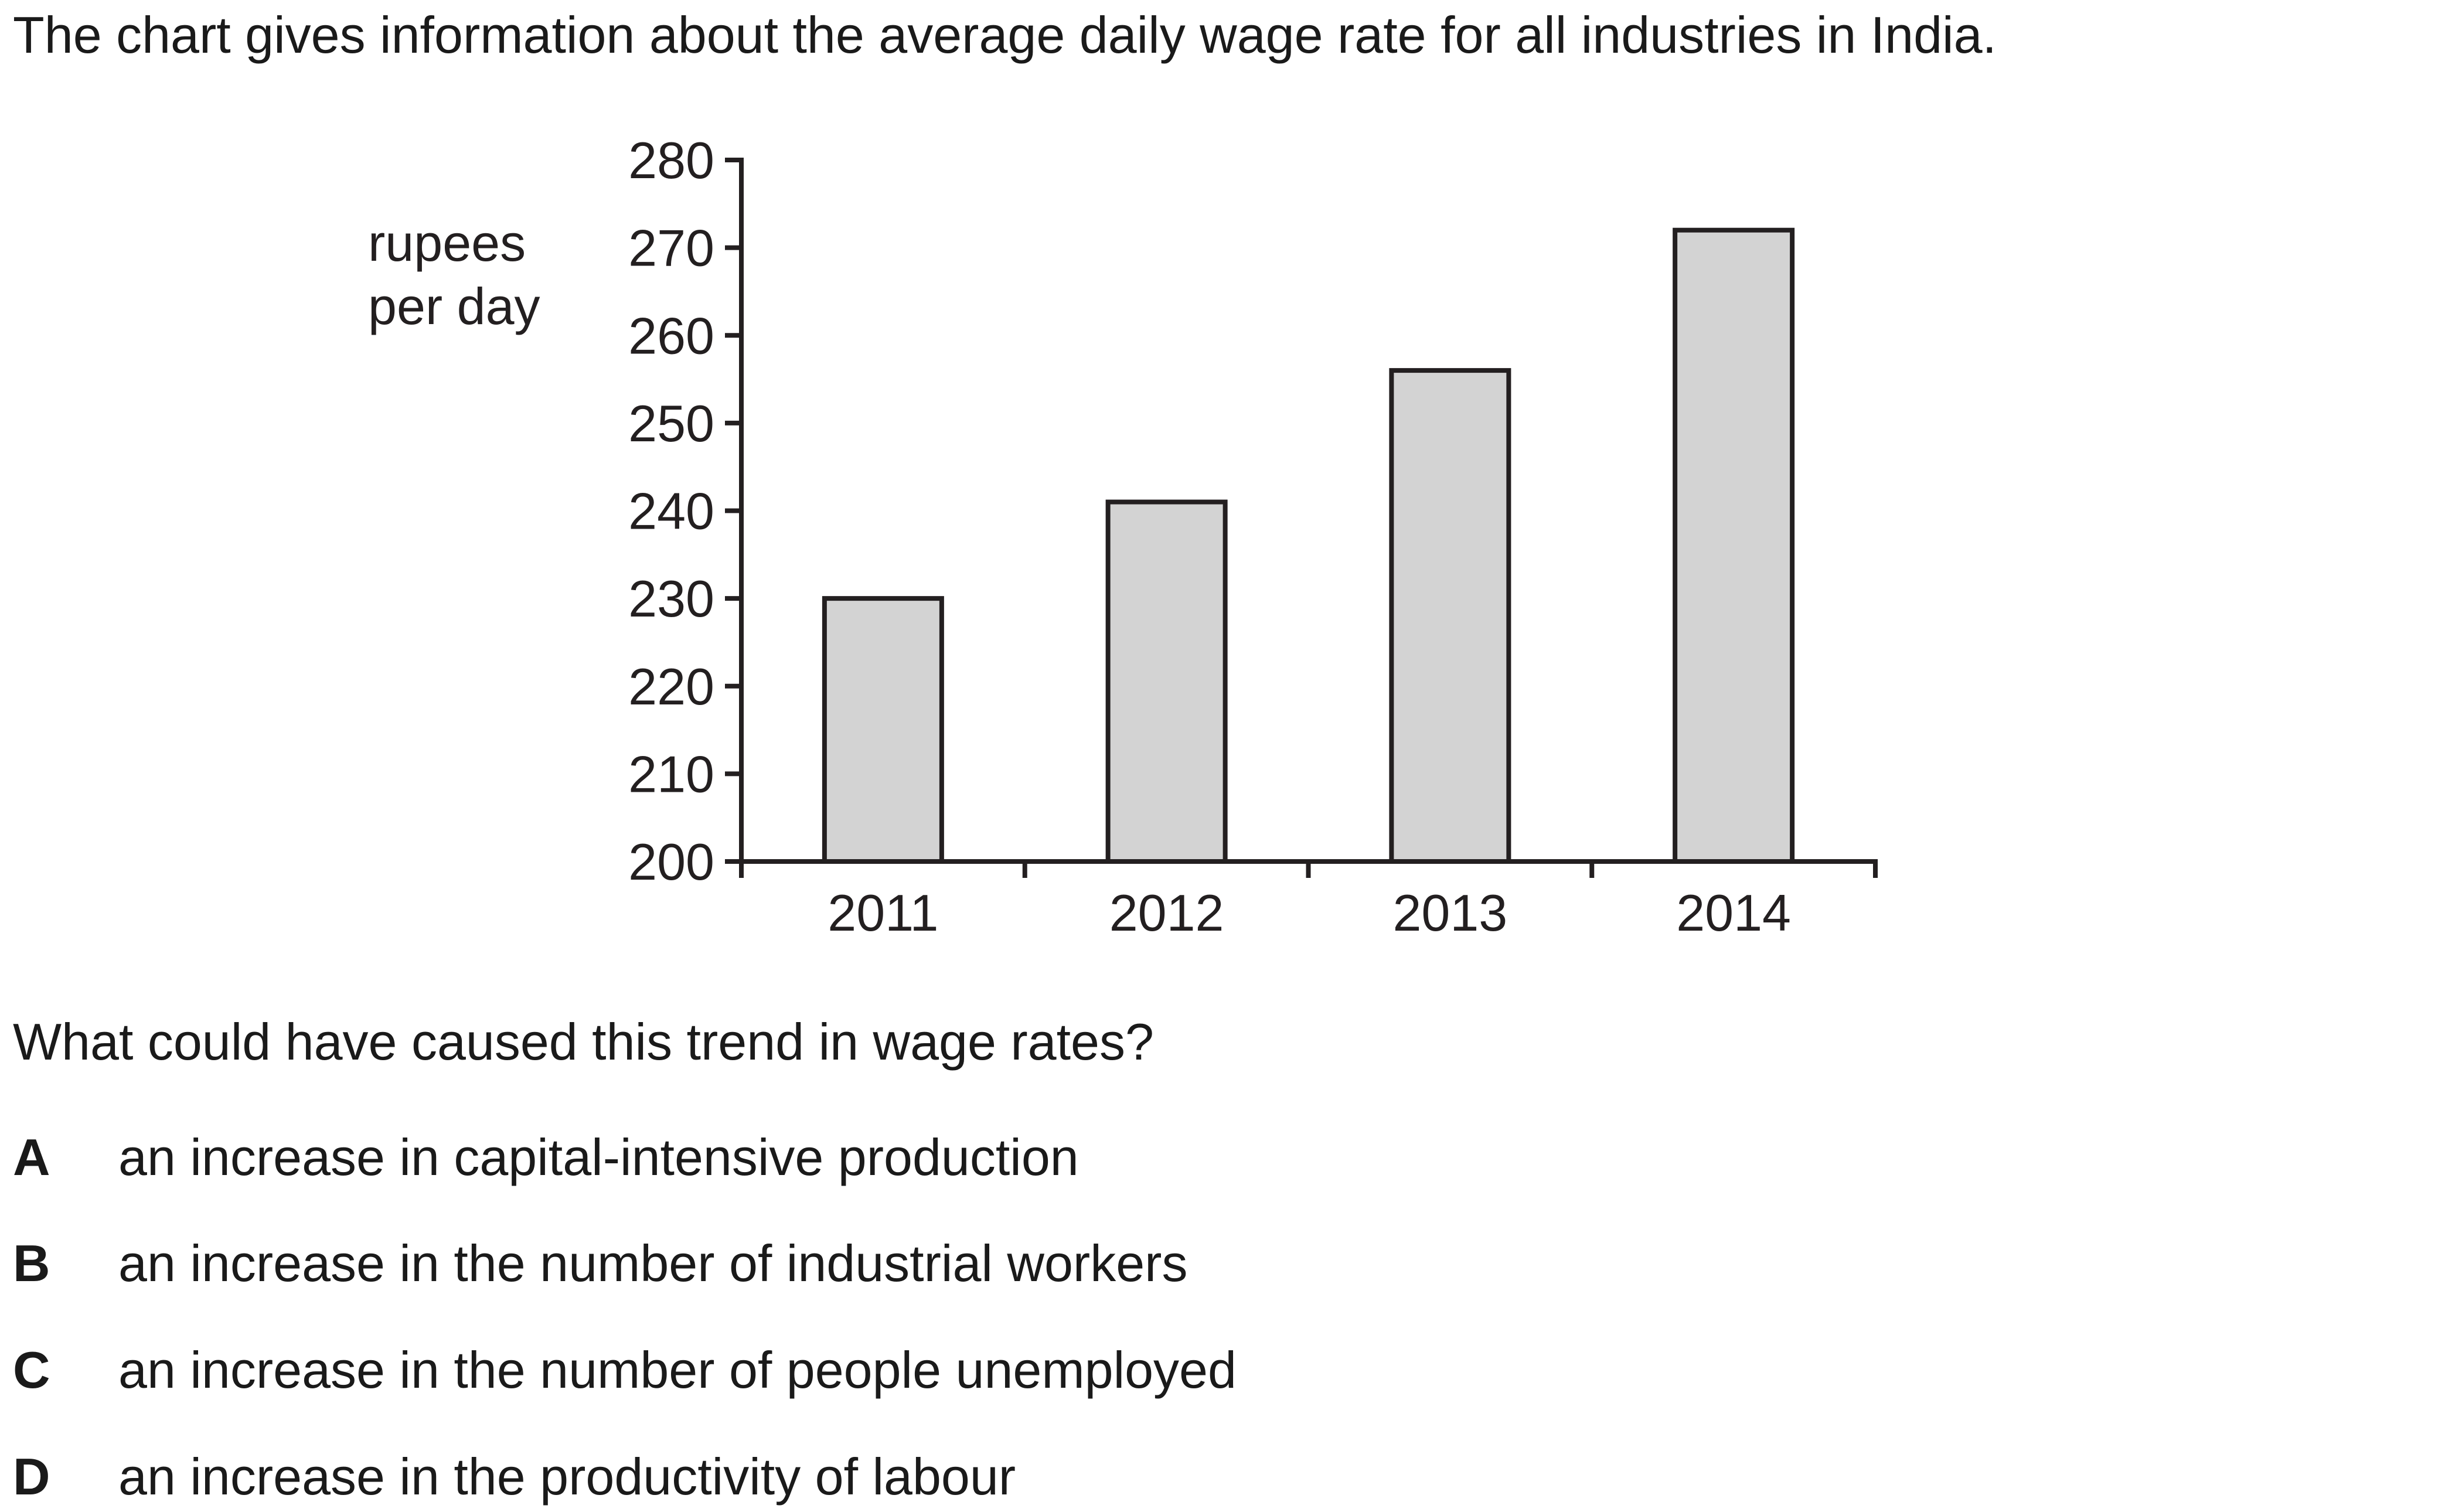 This screenshot has height=1512, width=2462. Describe the element at coordinates (671, 160) in the screenshot. I see `y-tick-label: 280` at that location.